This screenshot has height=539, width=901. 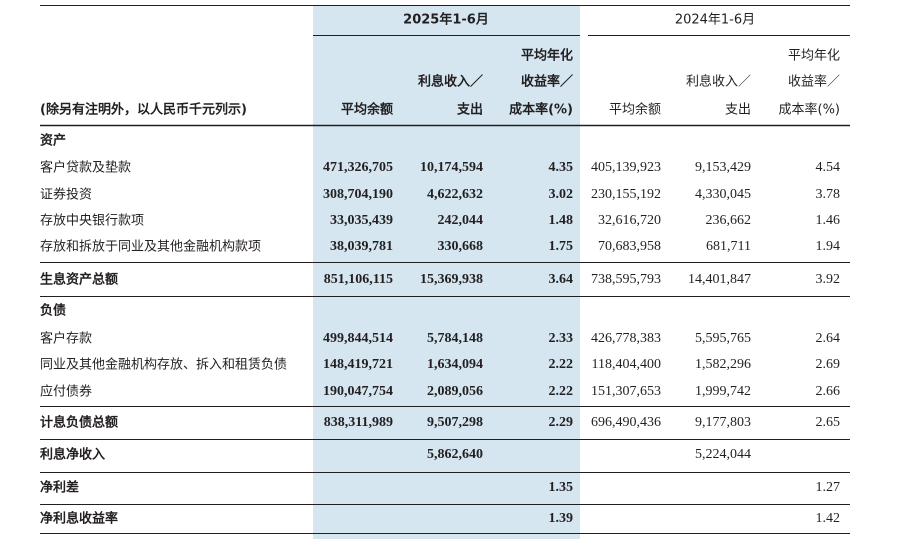 I want to click on cell: 3.02, so click(x=561, y=194).